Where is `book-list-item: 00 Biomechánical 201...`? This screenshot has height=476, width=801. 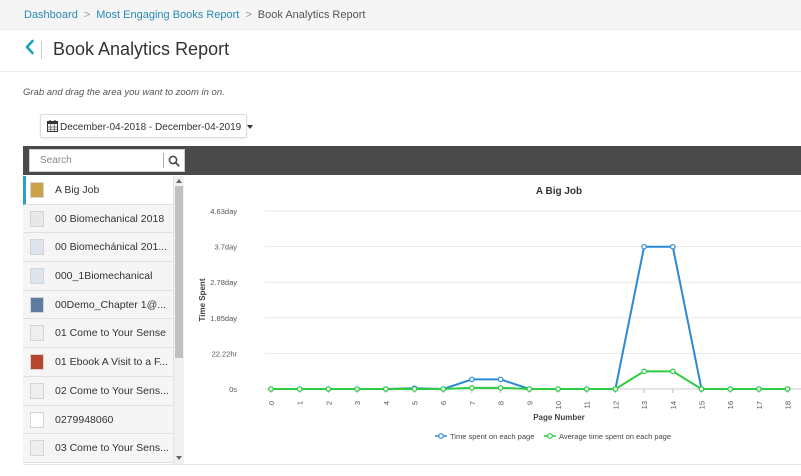
book-list-item: 00 Biomechánical 201... is located at coordinates (98, 248).